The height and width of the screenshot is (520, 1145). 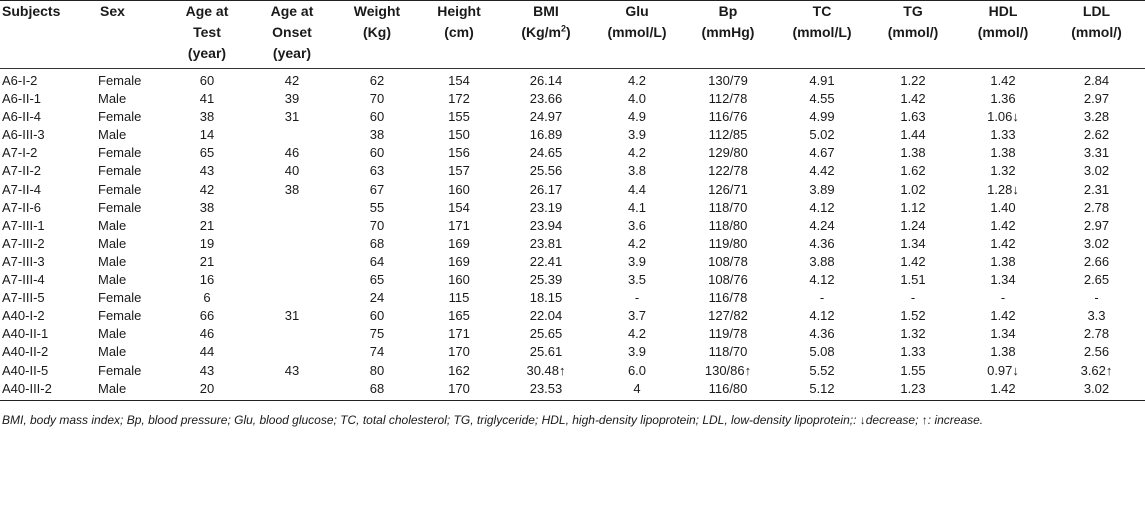 What do you see at coordinates (822, 189) in the screenshot?
I see `cell-tc: 3.89` at bounding box center [822, 189].